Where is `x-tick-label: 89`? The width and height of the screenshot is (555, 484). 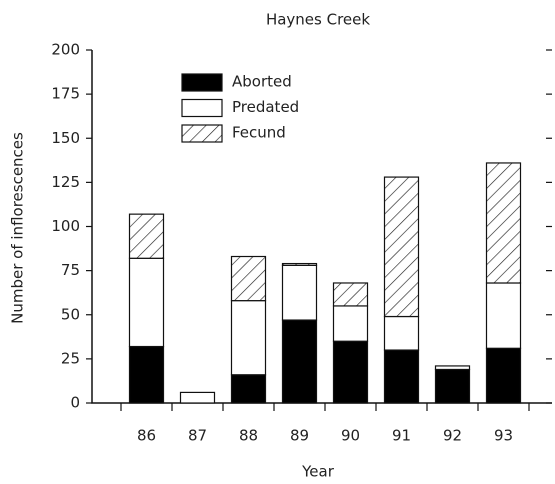
x-tick-label: 89 is located at coordinates (299, 436).